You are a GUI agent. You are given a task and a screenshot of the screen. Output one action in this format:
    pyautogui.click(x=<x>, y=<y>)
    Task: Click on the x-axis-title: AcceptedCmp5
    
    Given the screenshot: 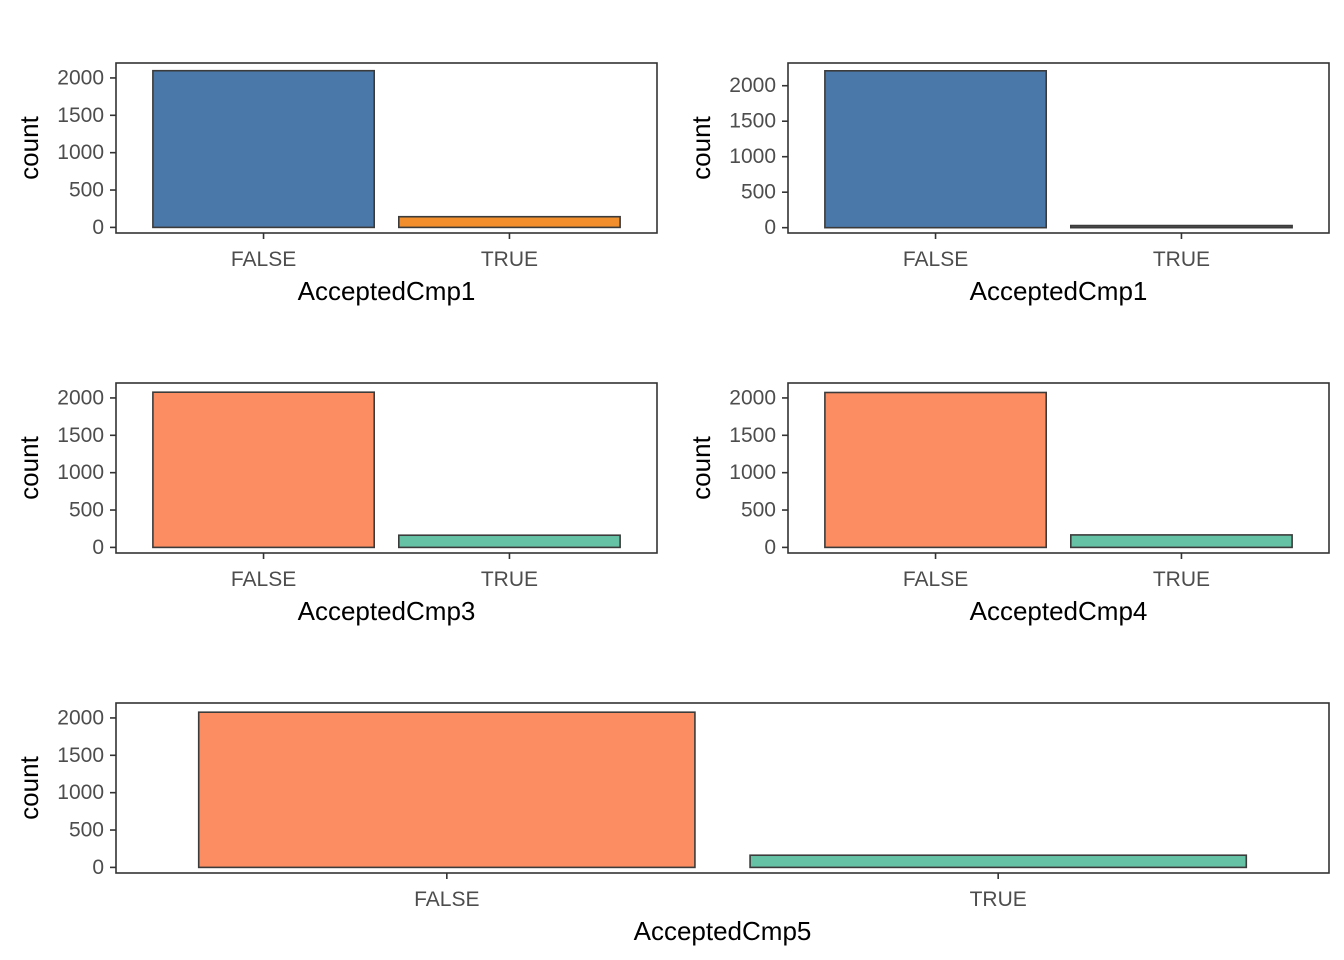 What is the action you would take?
    pyautogui.click(x=723, y=931)
    